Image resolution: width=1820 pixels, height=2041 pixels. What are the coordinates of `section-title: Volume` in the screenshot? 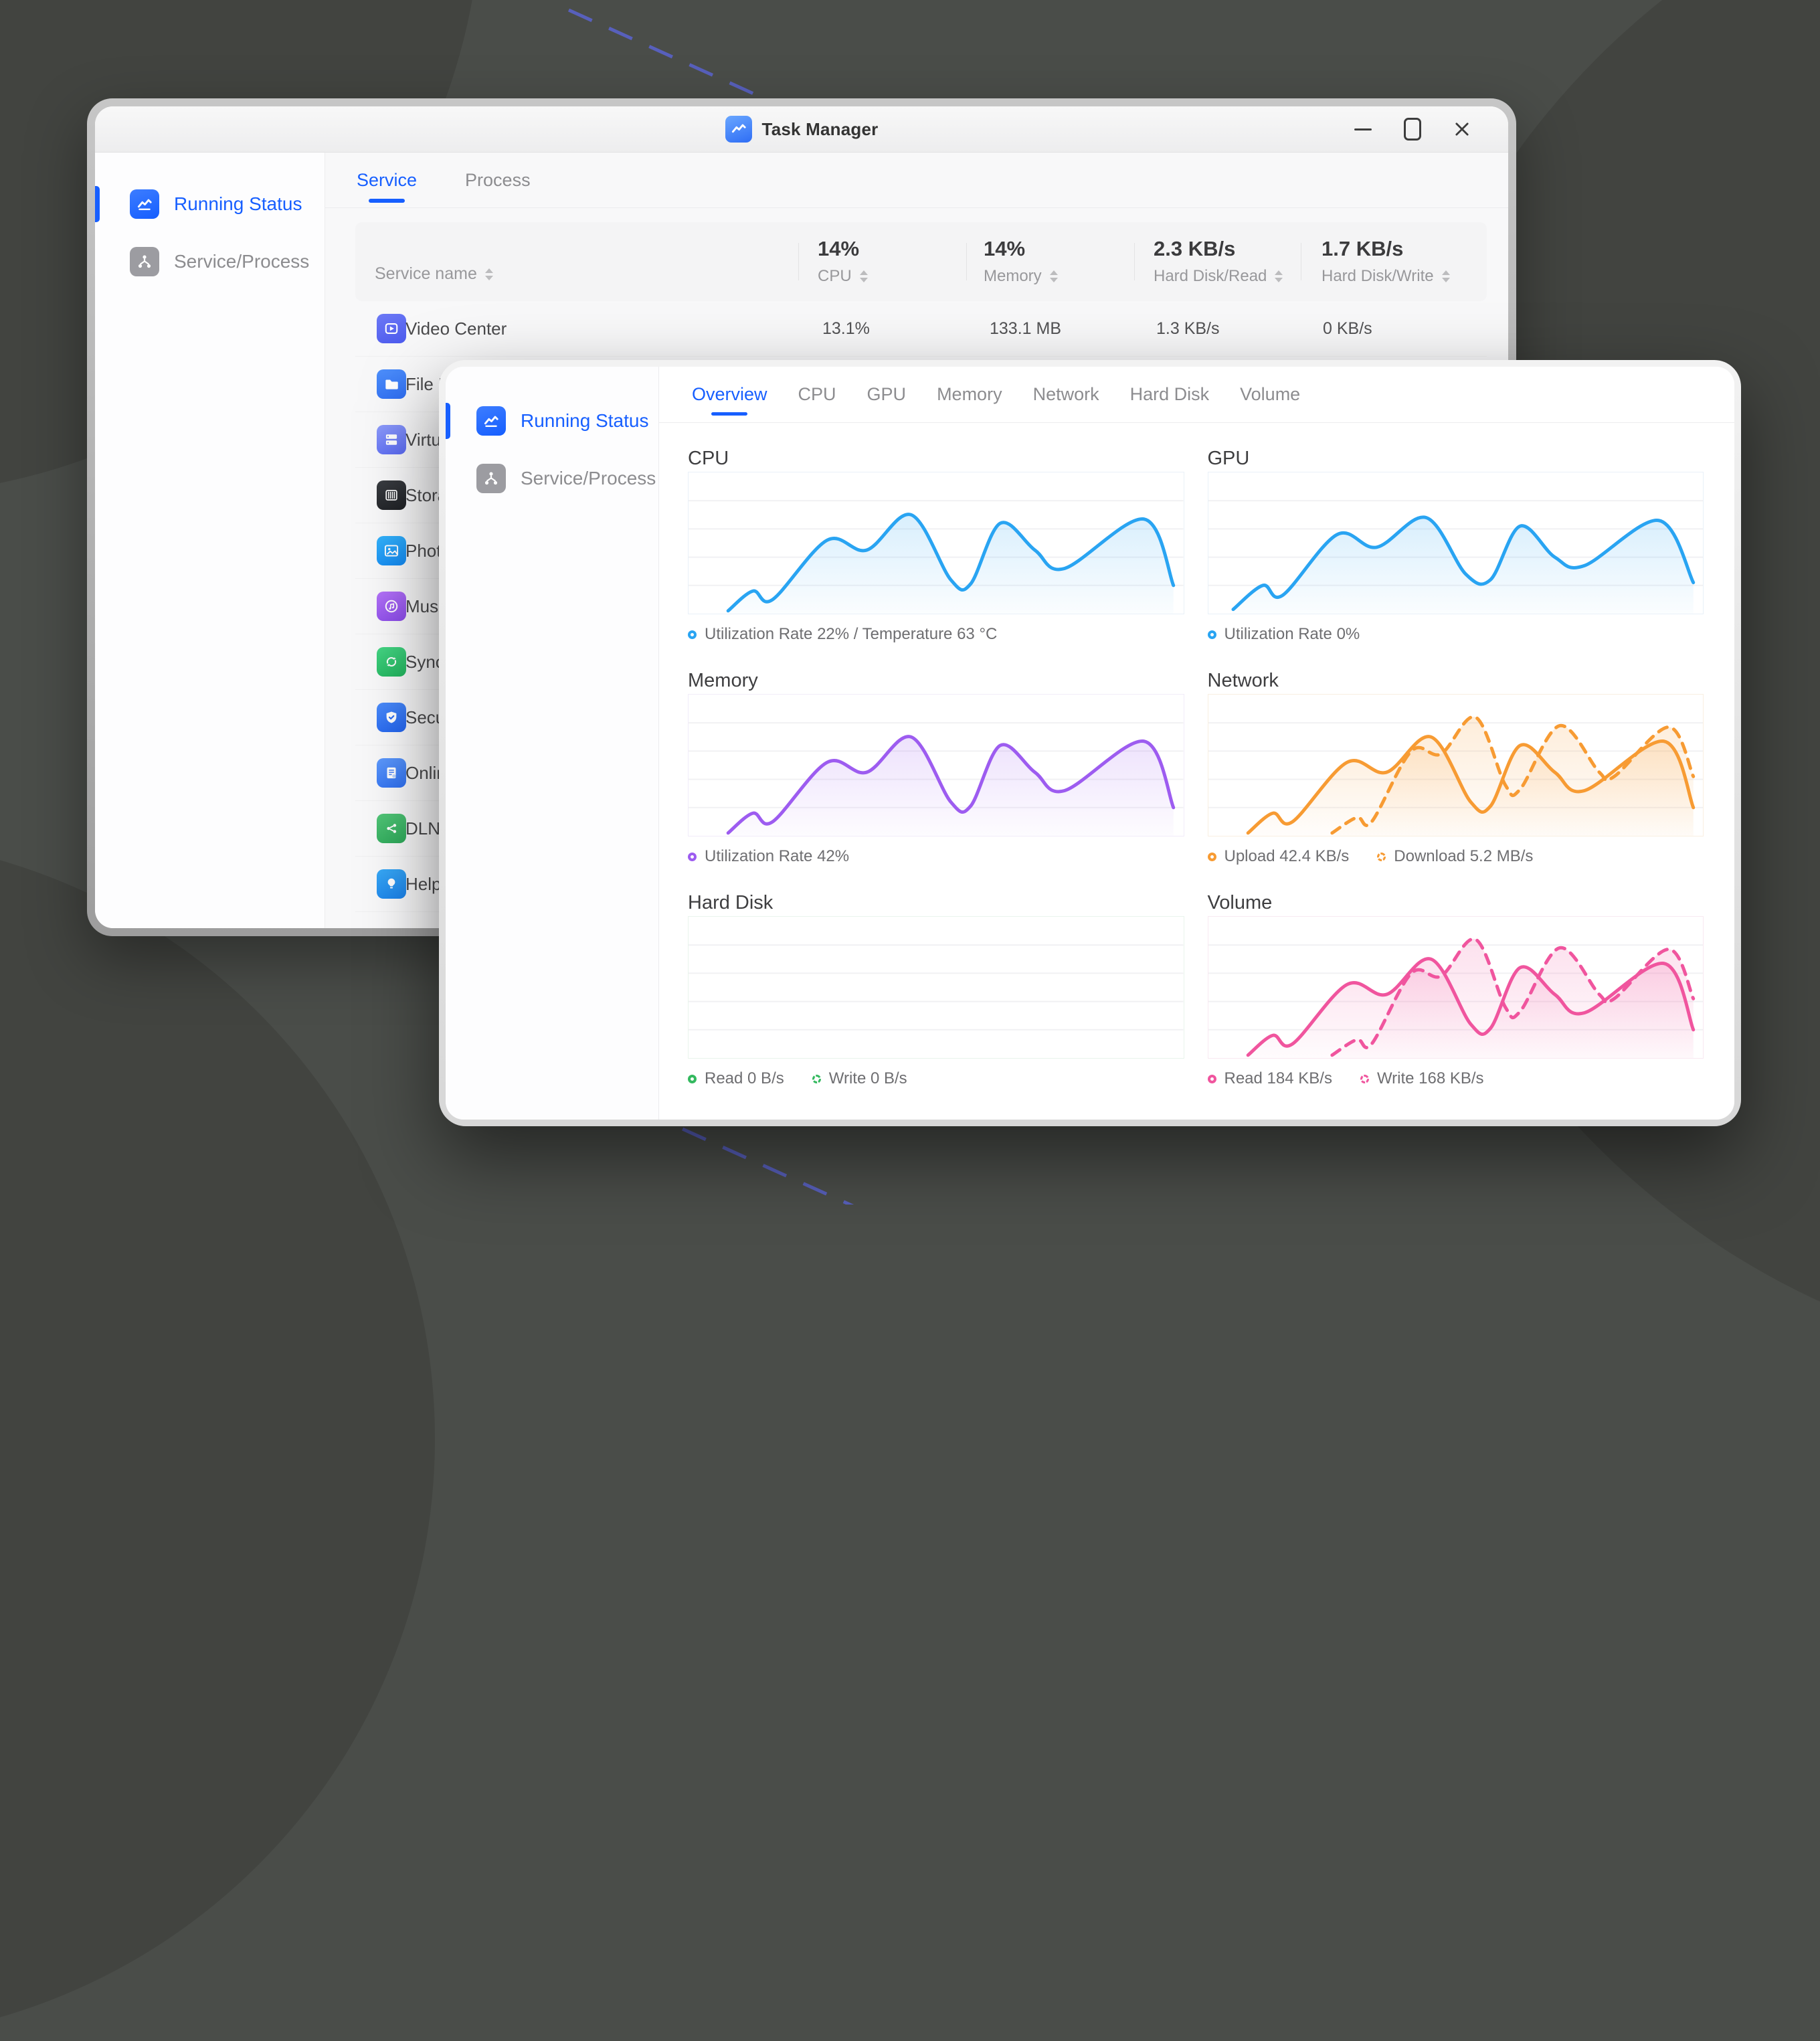 It's located at (1240, 902).